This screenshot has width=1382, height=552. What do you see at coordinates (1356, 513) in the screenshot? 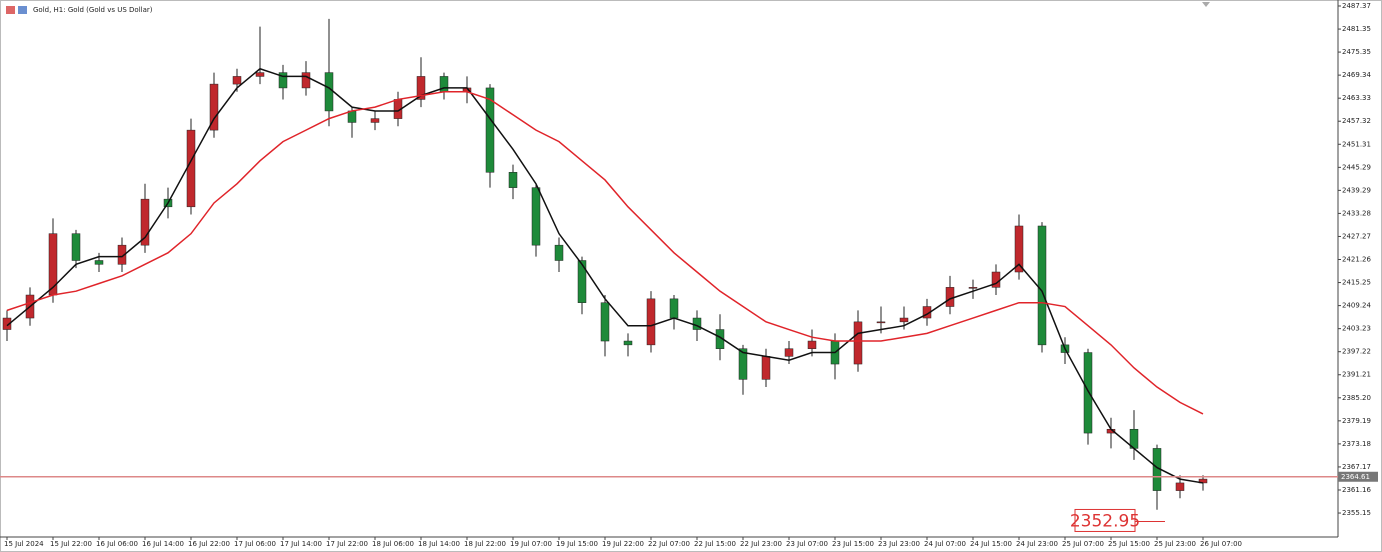
I see `y-tick-label: 2355.15` at bounding box center [1356, 513].